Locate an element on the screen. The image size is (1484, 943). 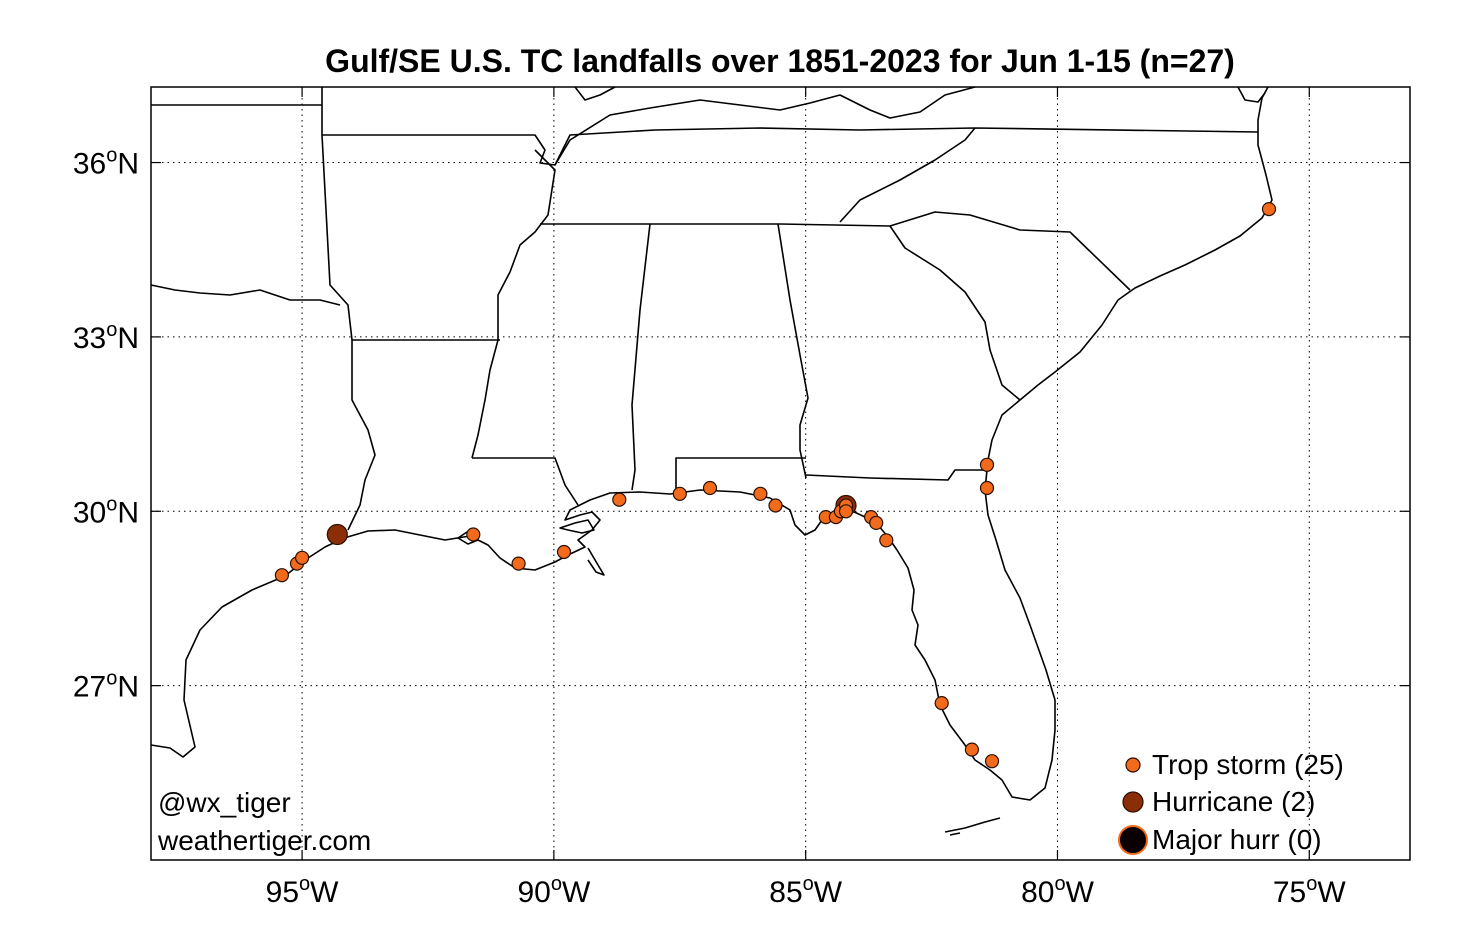
tick-label-lat: 36oN is located at coordinates (106, 163).